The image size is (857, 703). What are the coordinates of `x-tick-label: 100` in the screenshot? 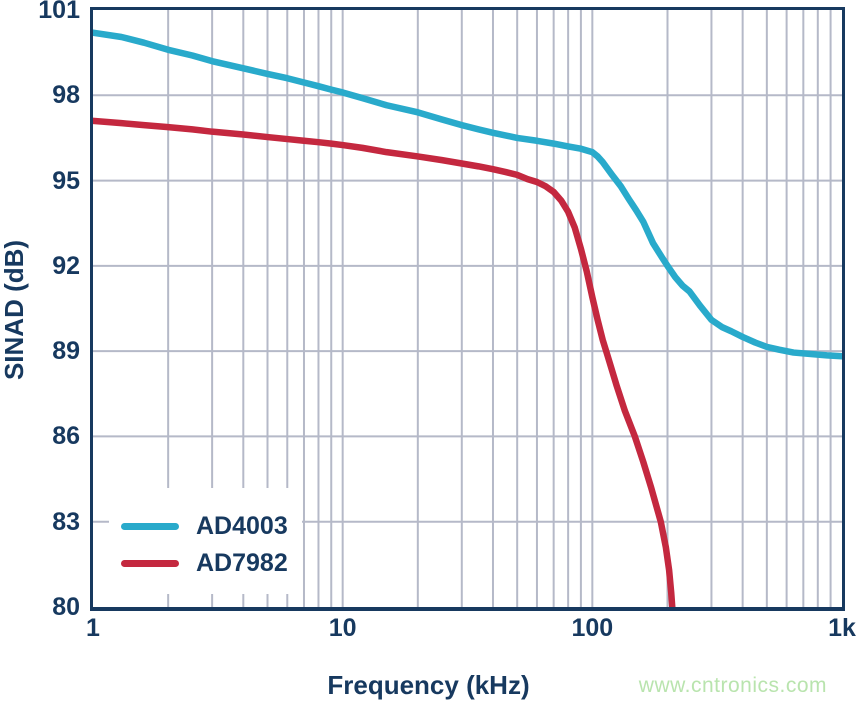 It's located at (592, 628).